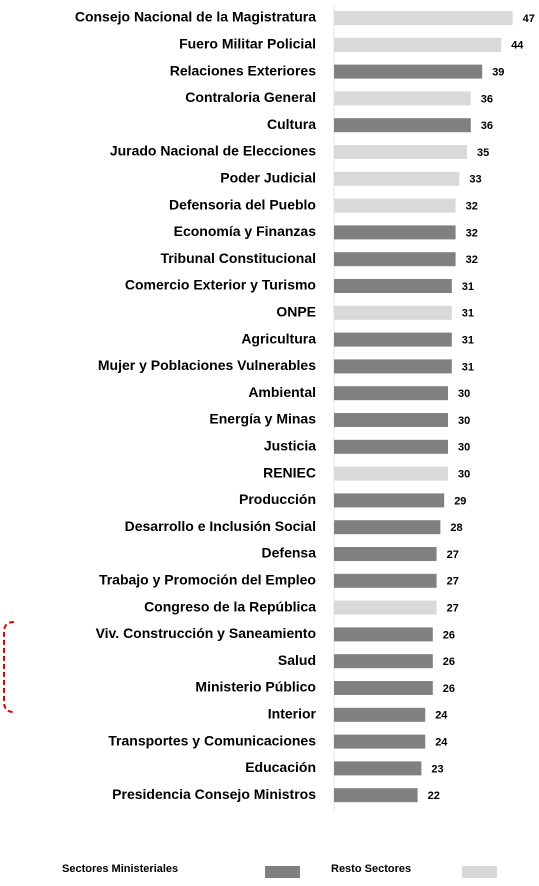  Describe the element at coordinates (250, 97) in the screenshot. I see `category-label: Contraloria General` at that location.